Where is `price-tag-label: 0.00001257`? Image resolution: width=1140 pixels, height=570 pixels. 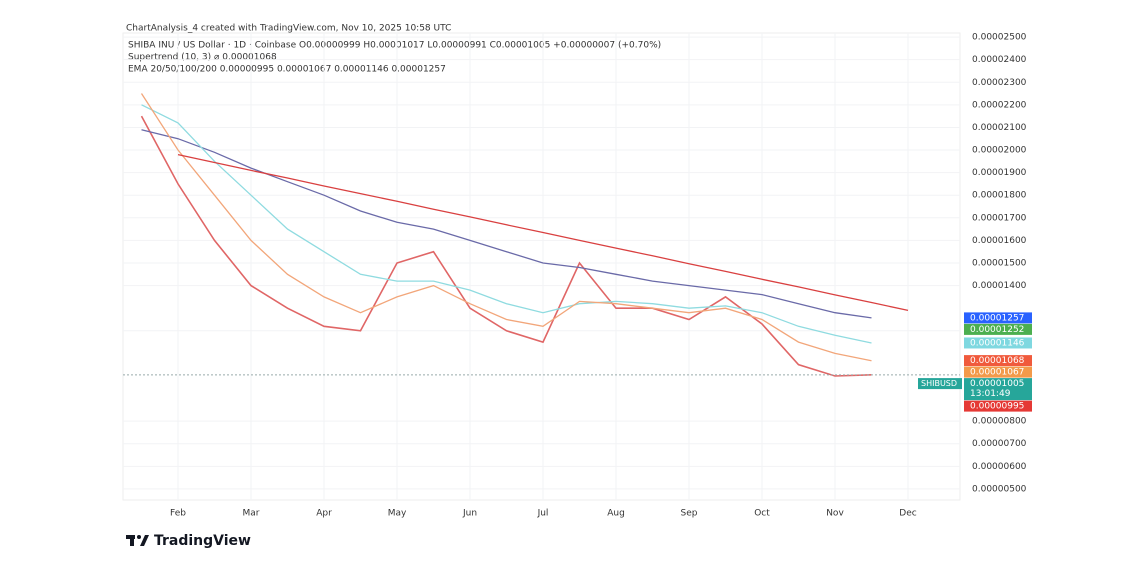 price-tag-label: 0.00001257 is located at coordinates (997, 318).